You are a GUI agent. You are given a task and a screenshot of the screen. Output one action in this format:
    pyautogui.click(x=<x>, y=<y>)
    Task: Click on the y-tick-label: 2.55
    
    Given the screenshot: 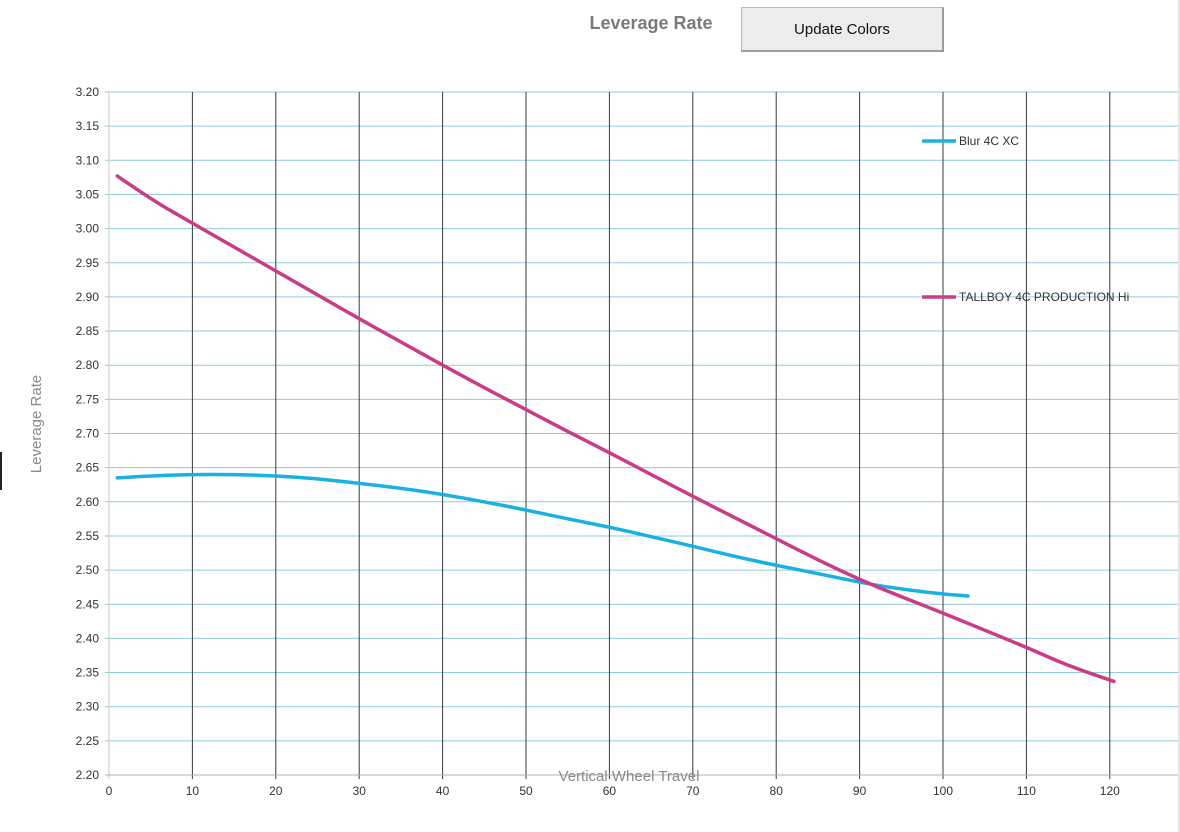 What is the action you would take?
    pyautogui.click(x=88, y=536)
    